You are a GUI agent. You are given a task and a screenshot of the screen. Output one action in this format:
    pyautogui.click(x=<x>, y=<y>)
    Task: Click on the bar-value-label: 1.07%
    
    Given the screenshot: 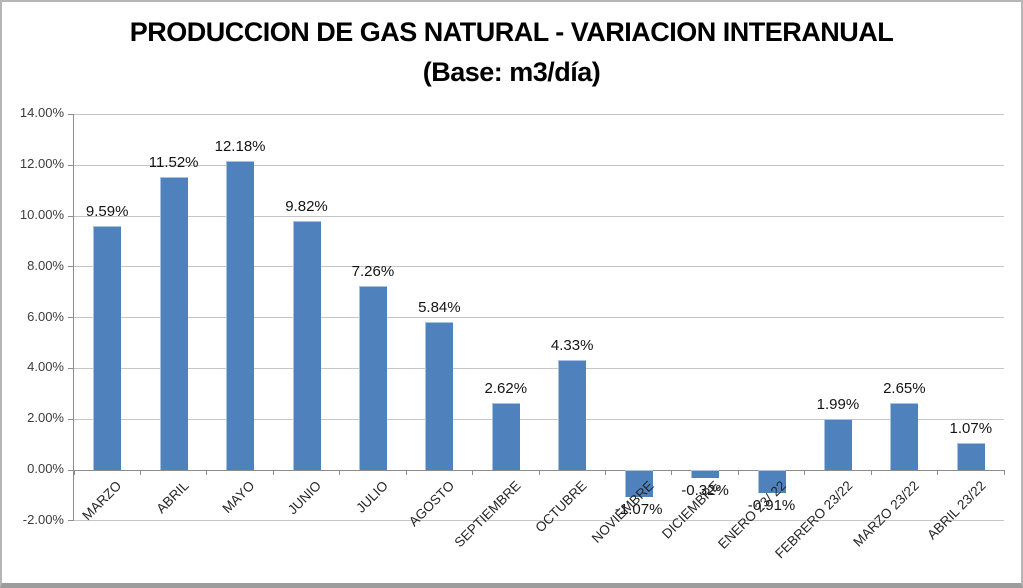 What is the action you would take?
    pyautogui.click(x=971, y=428)
    